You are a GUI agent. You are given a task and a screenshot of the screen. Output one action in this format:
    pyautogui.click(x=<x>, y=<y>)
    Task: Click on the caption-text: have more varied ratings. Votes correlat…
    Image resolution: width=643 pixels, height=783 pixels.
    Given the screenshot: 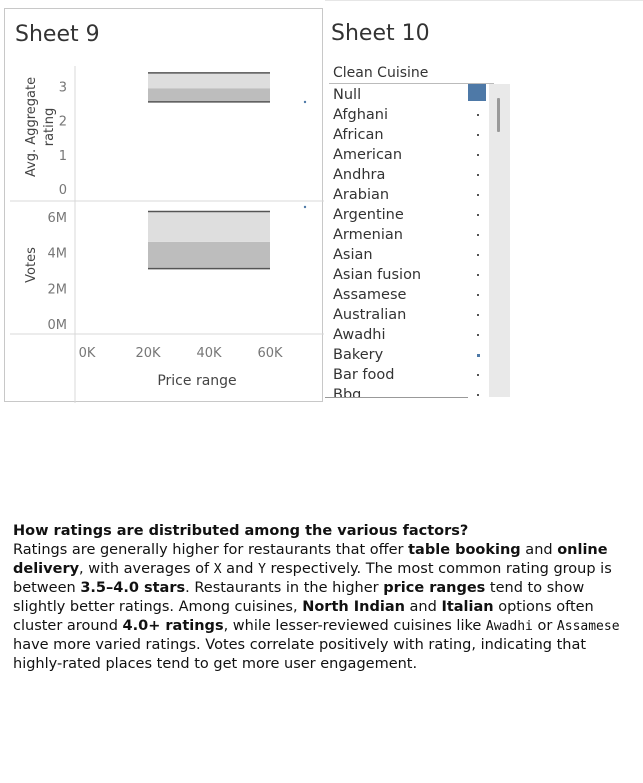 What is the action you would take?
    pyautogui.click(x=300, y=654)
    